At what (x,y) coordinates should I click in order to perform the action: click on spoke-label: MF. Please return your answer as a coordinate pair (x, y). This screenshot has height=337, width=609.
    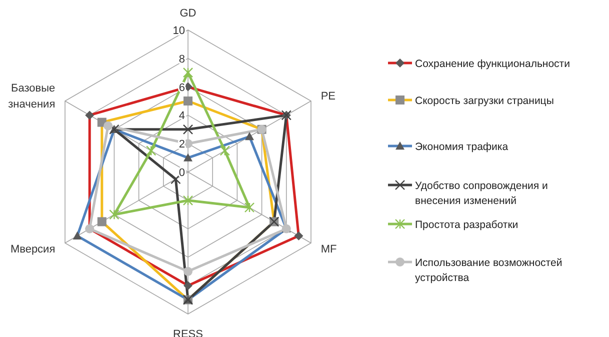
    Looking at the image, I should click on (328, 250).